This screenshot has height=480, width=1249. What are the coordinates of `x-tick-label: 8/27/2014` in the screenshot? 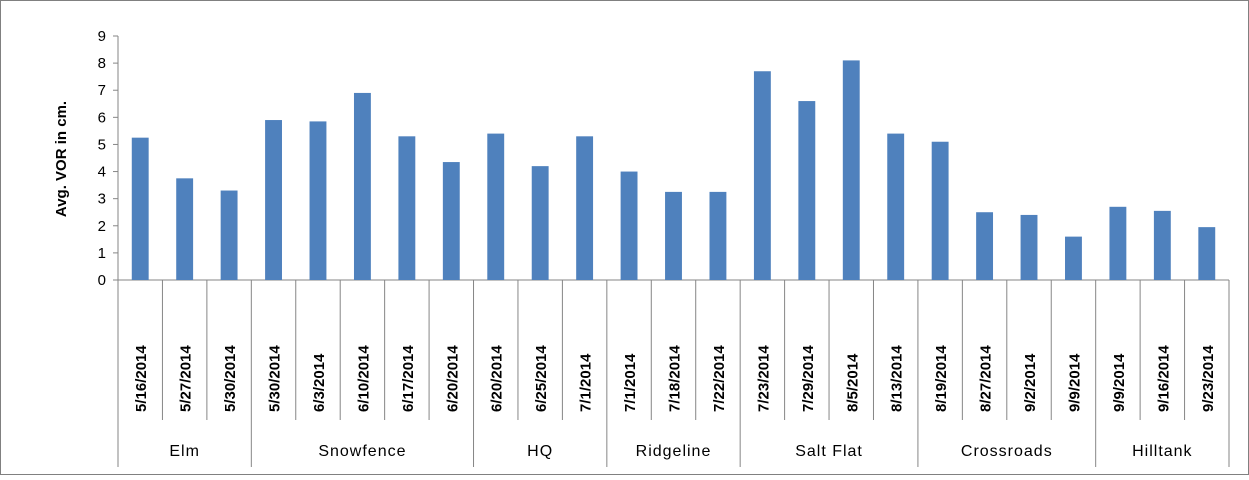 It's located at (986, 378).